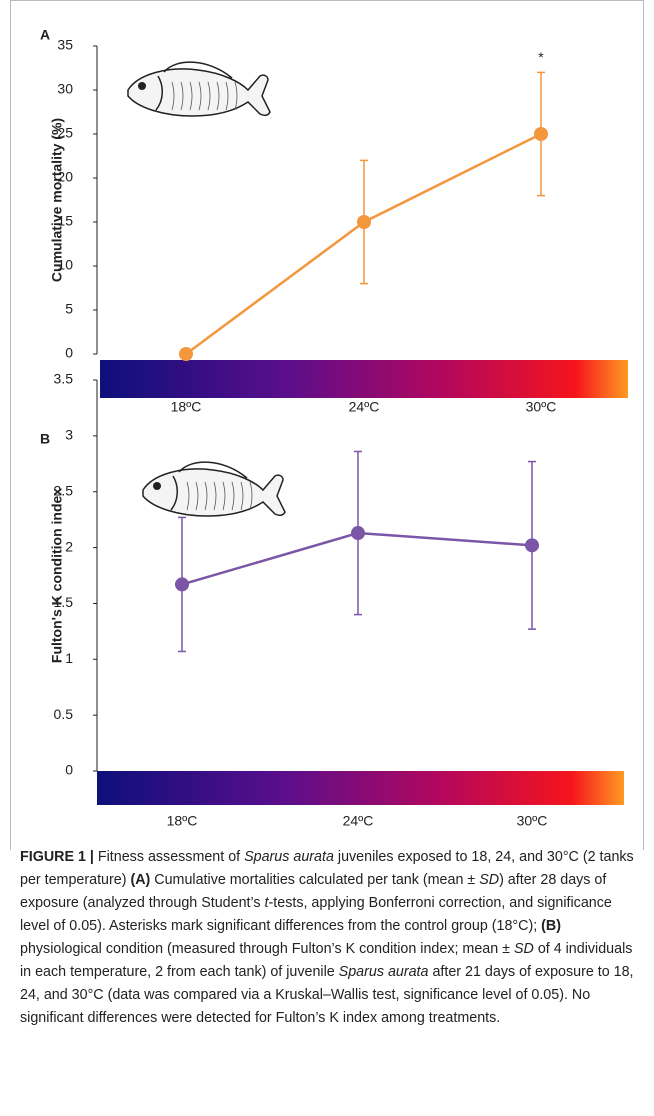 The image size is (654, 1116). I want to click on y-axis-label: Cumulative mortality (%), so click(57, 200).